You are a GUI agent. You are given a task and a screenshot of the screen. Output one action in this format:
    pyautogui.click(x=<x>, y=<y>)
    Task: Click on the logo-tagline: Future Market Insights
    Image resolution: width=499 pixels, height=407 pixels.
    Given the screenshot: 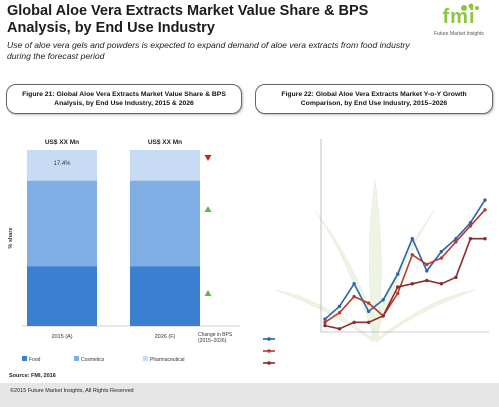 What is the action you would take?
    pyautogui.click(x=459, y=34)
    